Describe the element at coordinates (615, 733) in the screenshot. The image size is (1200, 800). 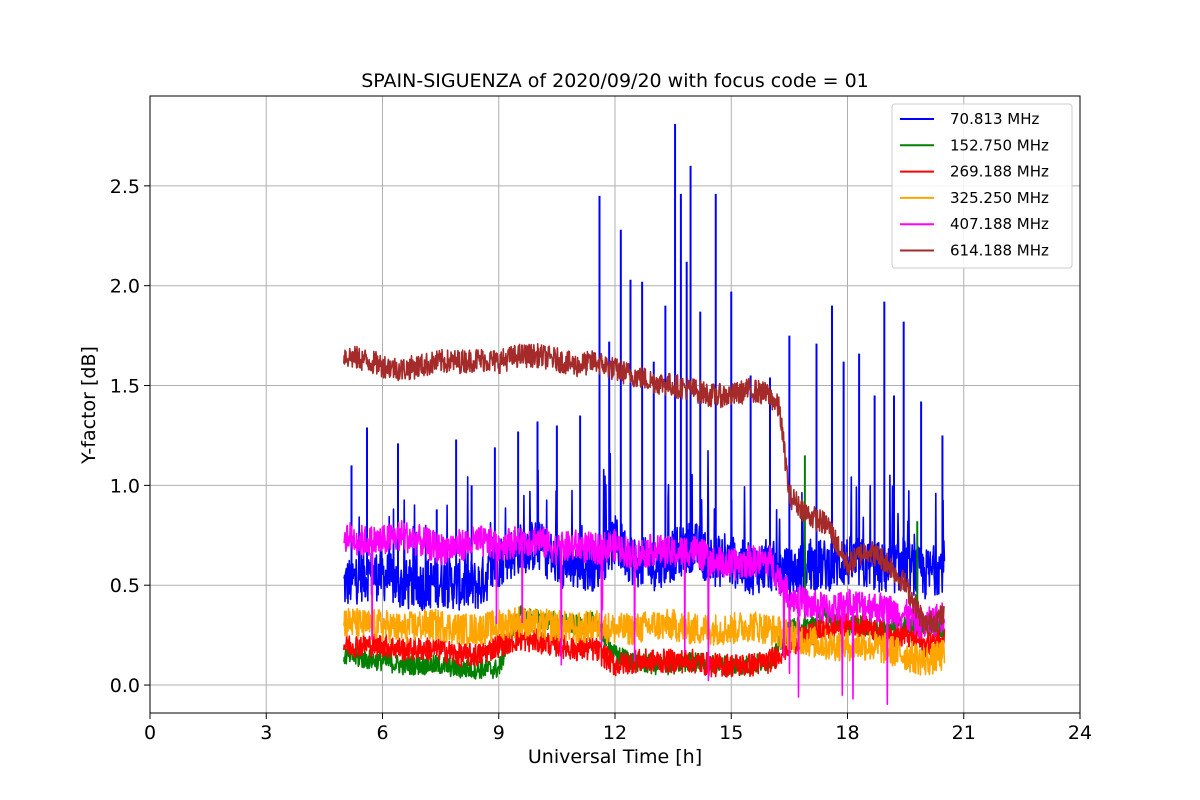
I see `x-tick-label: 12` at that location.